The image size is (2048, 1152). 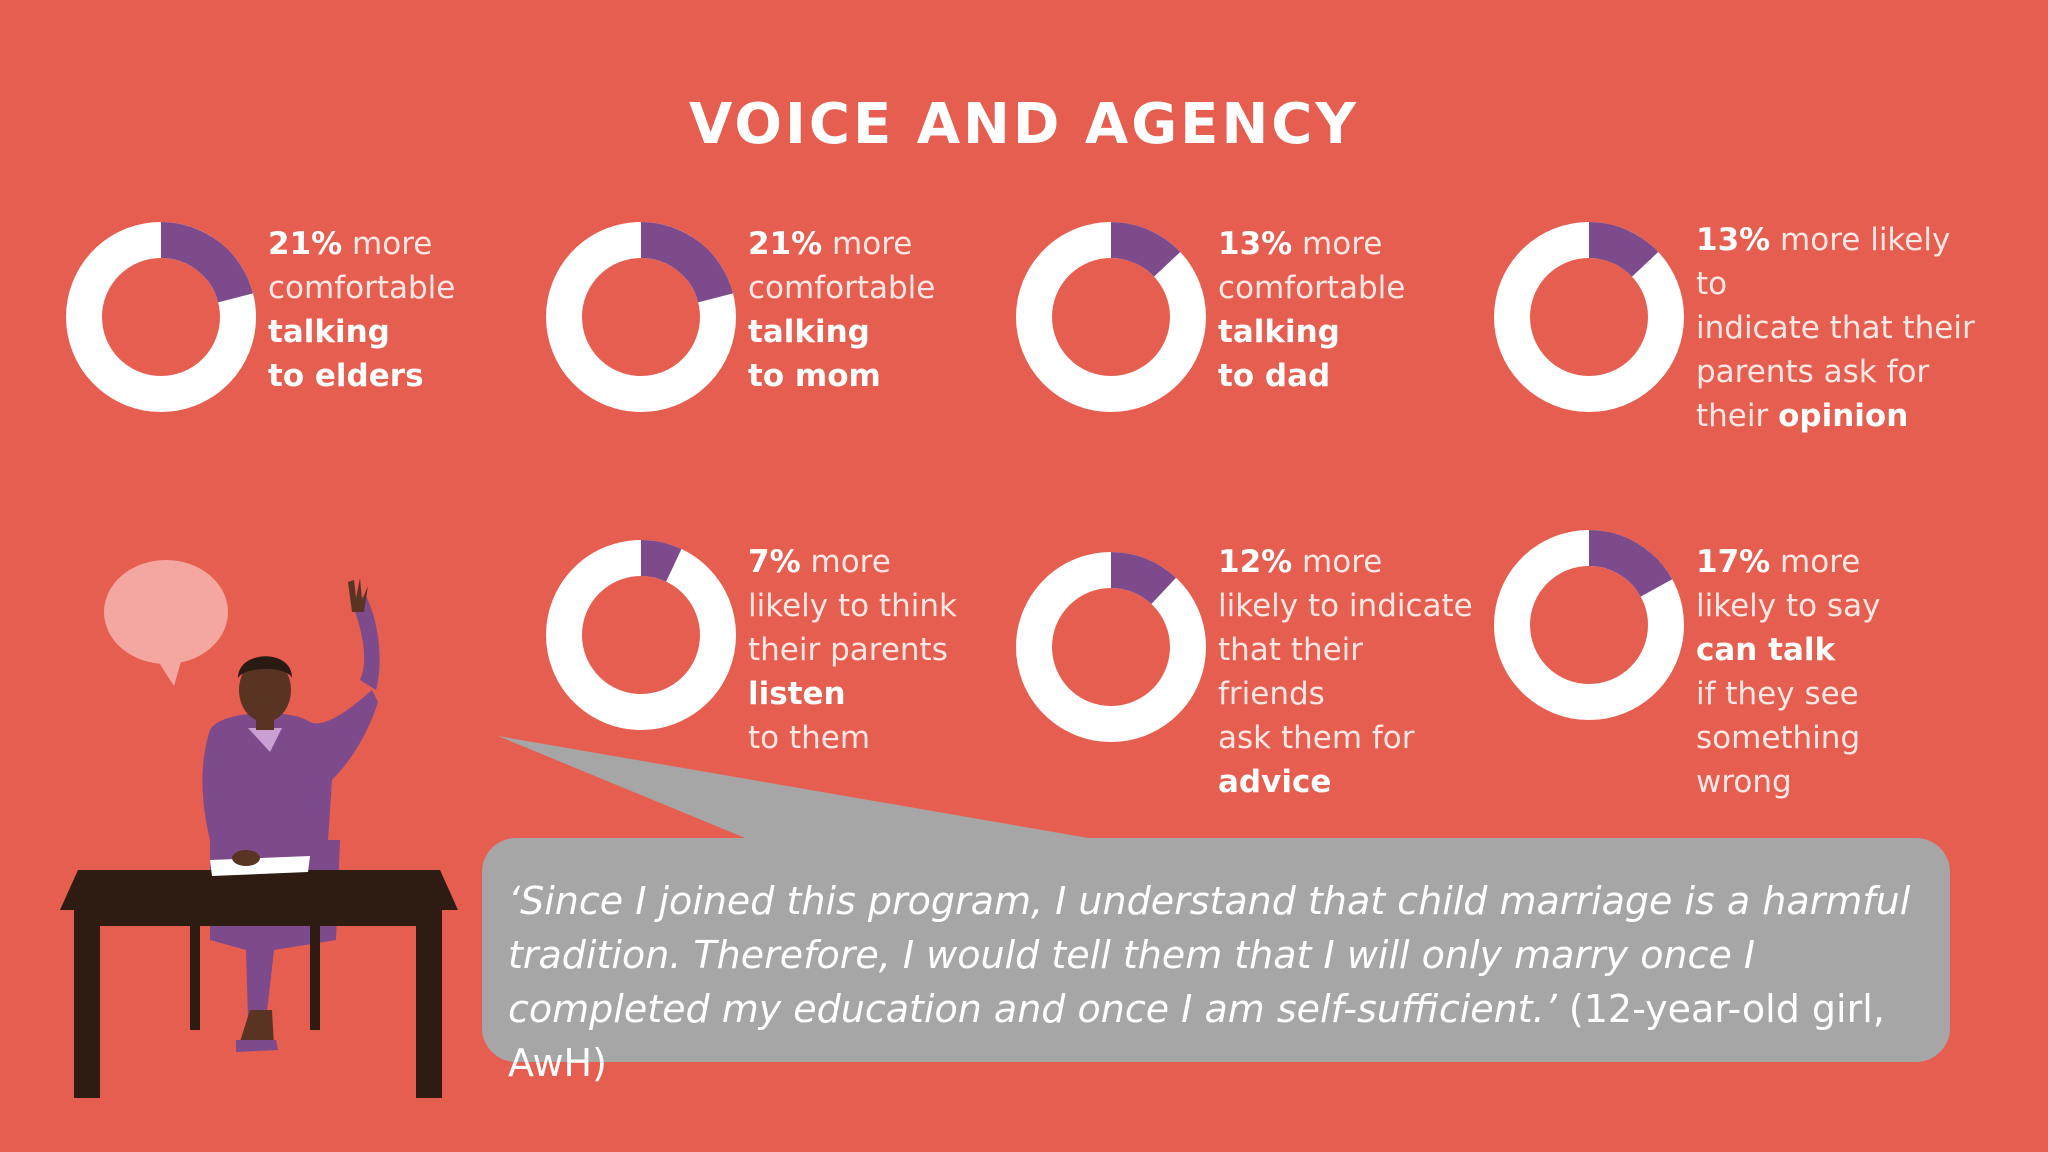 What do you see at coordinates (774, 562) in the screenshot?
I see `stat-percentage: 7%` at bounding box center [774, 562].